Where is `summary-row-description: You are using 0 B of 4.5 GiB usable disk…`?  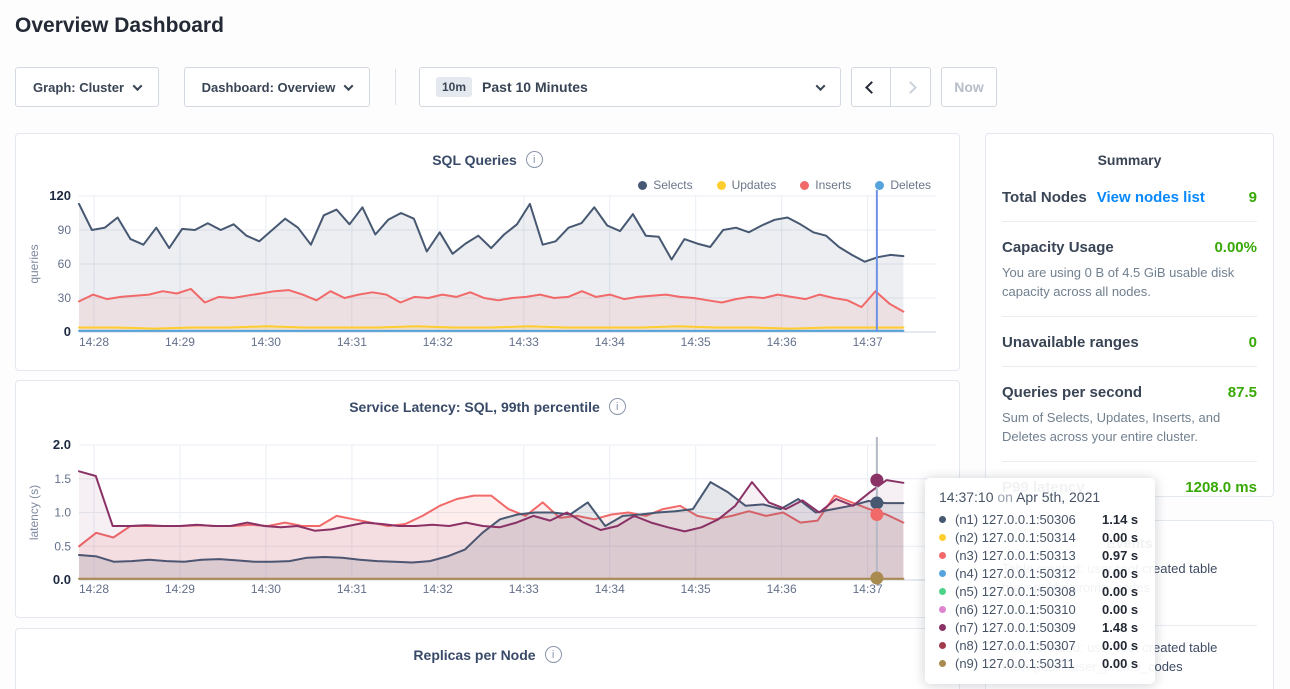
summary-row-description: You are using 0 B of 4.5 GiB usable disk… is located at coordinates (1118, 282).